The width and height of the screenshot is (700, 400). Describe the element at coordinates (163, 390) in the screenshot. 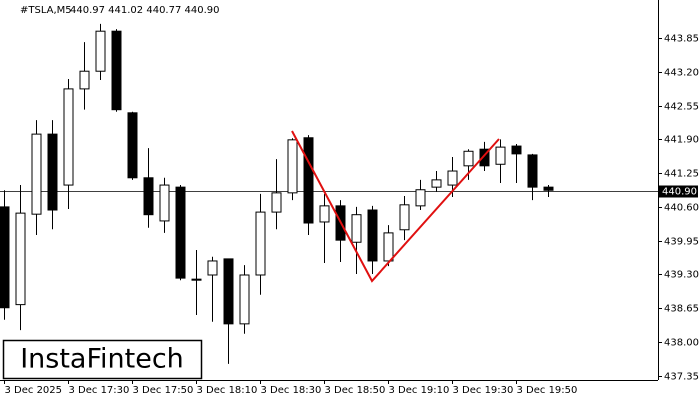

I see `x-tick-label: 3 Dec 17:50` at that location.